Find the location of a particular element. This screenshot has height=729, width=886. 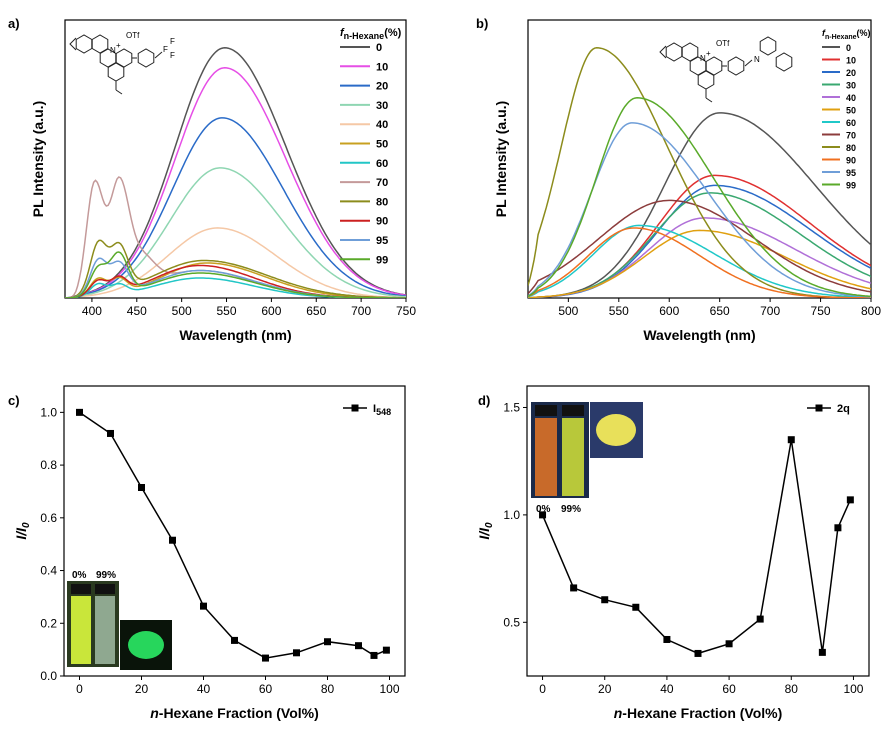

methoxy-bond is located at coordinates (709, 100).